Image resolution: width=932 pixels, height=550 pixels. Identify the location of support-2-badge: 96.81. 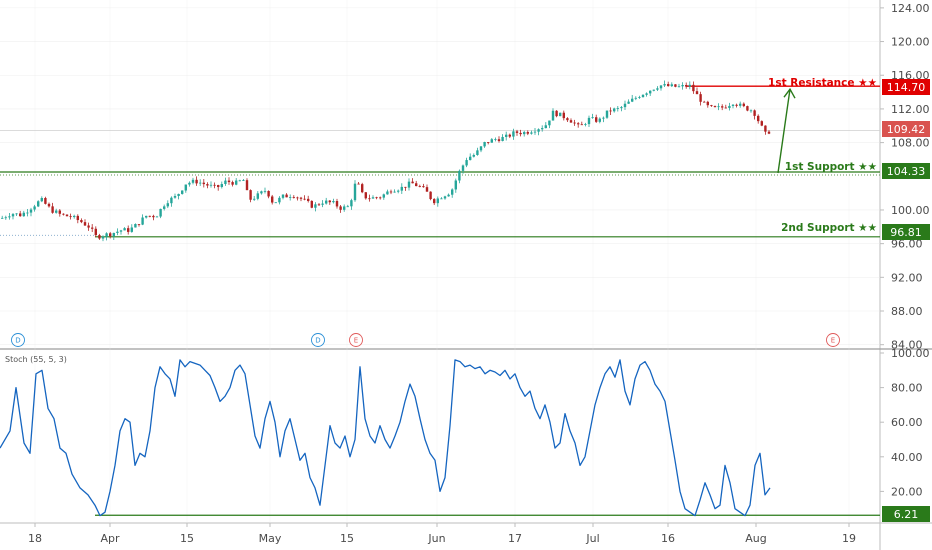
(906, 232).